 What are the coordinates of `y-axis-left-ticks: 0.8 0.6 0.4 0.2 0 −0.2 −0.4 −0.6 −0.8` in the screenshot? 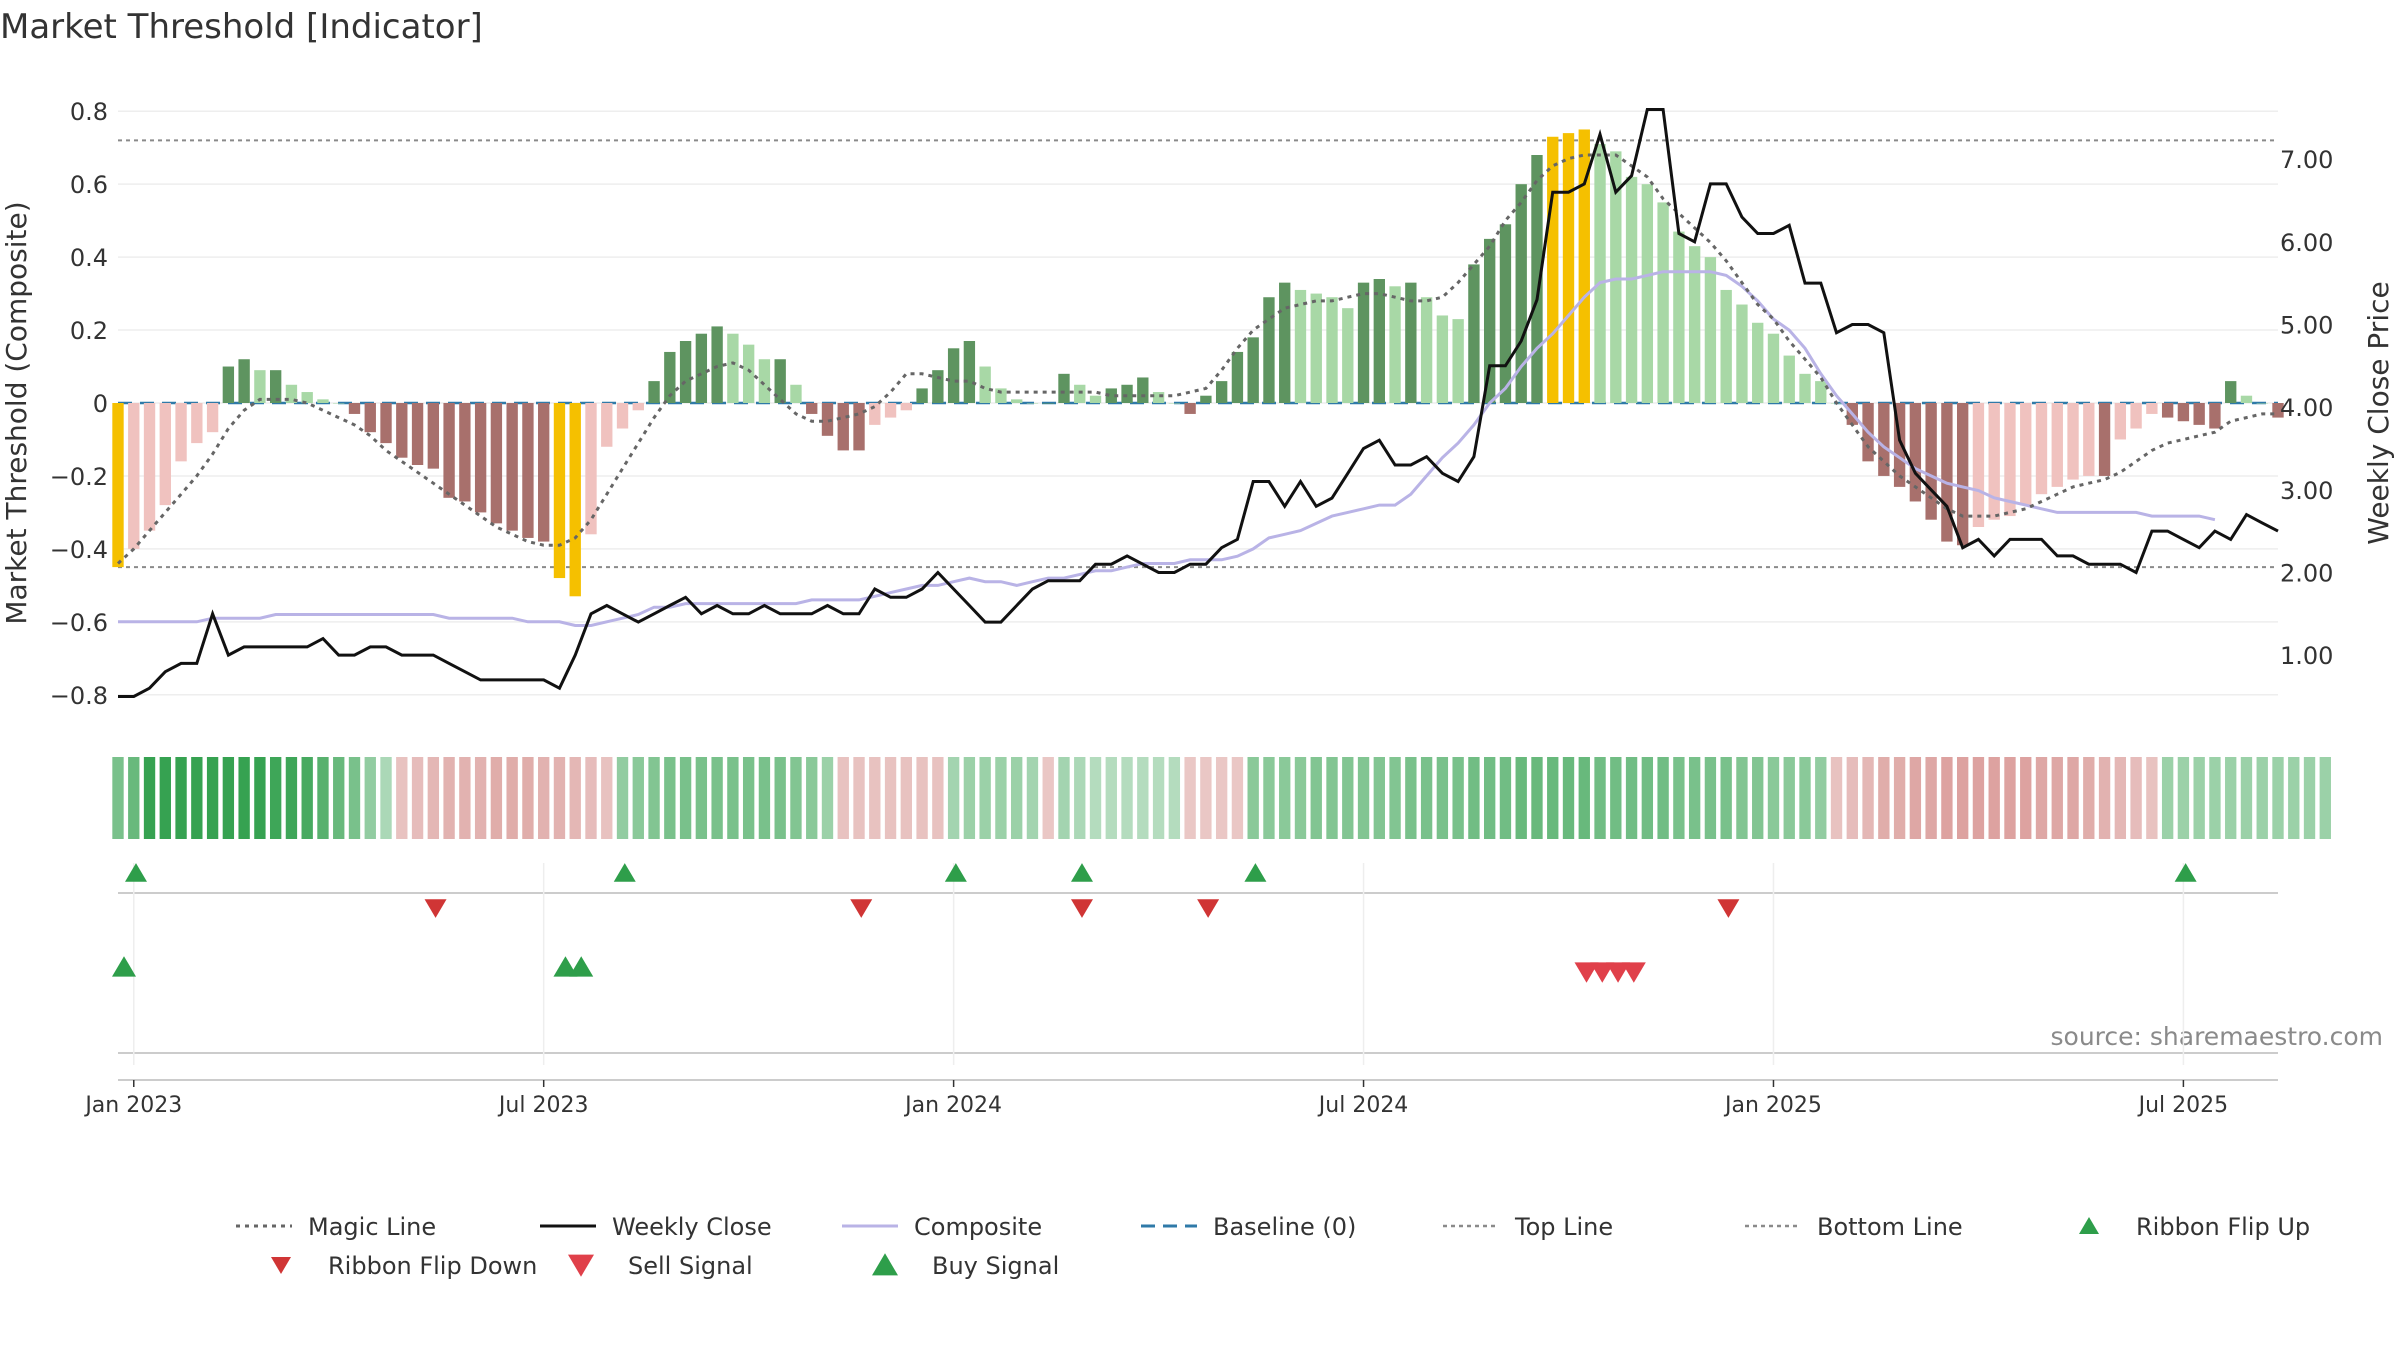 It's located at (79, 404).